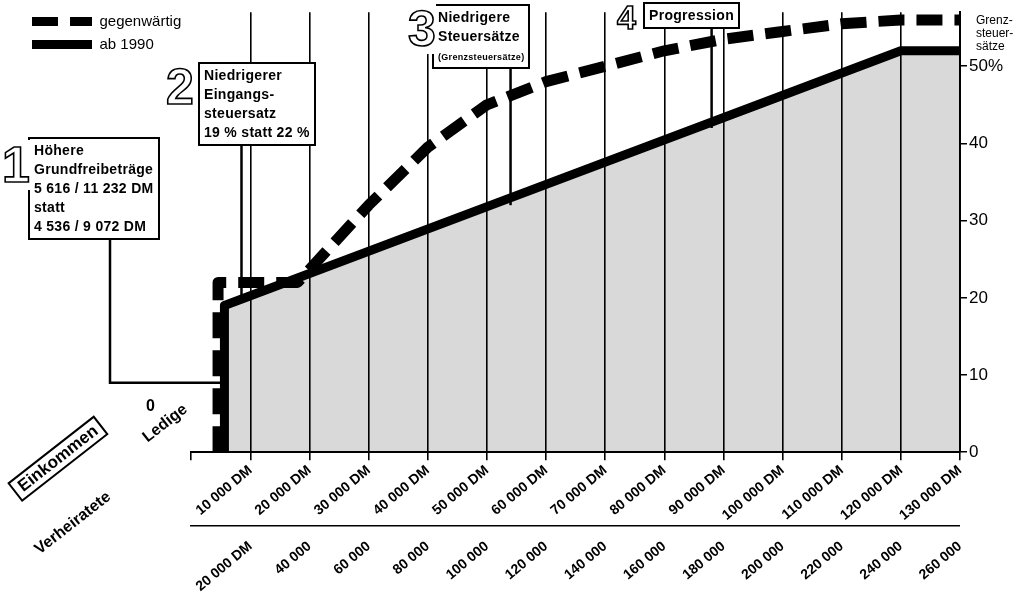 The height and width of the screenshot is (601, 1019). What do you see at coordinates (481, 35) in the screenshot?
I see `annotation: Niedrigere Steuersätze (Grenzsteuersätze)` at bounding box center [481, 35].